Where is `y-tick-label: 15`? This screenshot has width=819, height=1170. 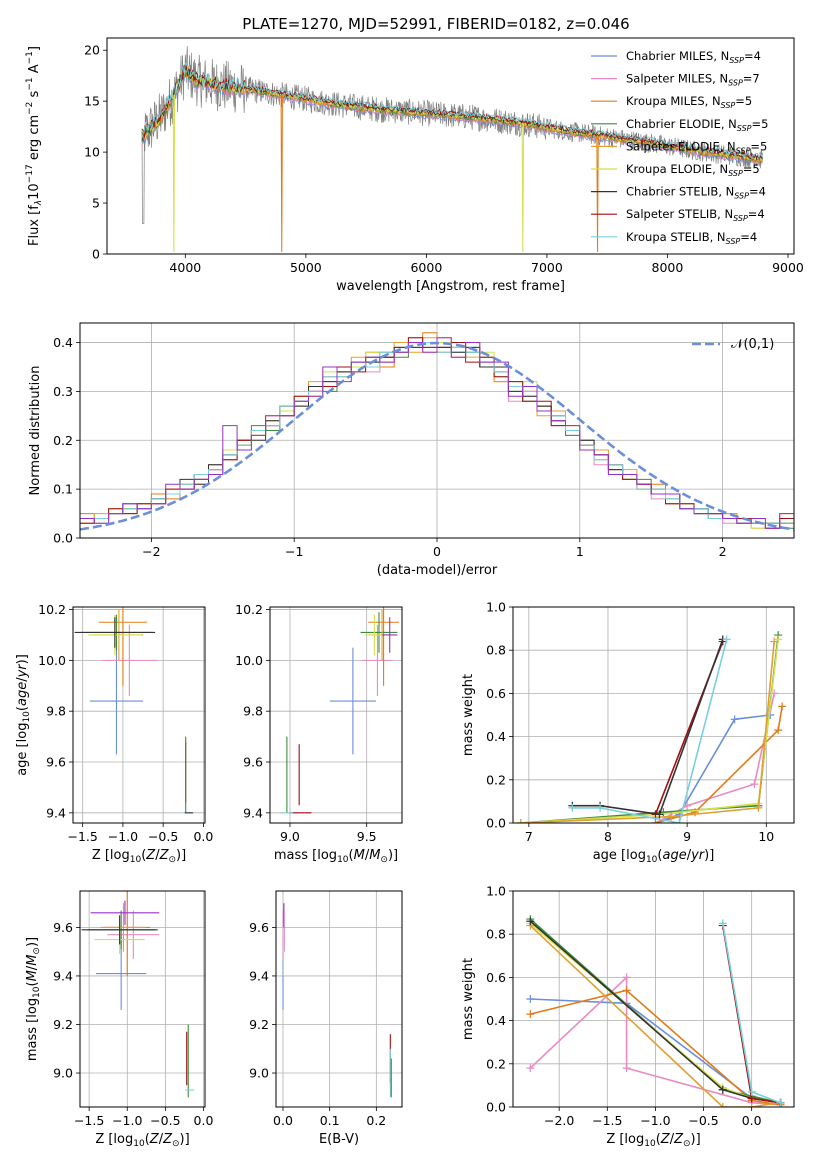 y-tick-label: 15 is located at coordinates (92, 101).